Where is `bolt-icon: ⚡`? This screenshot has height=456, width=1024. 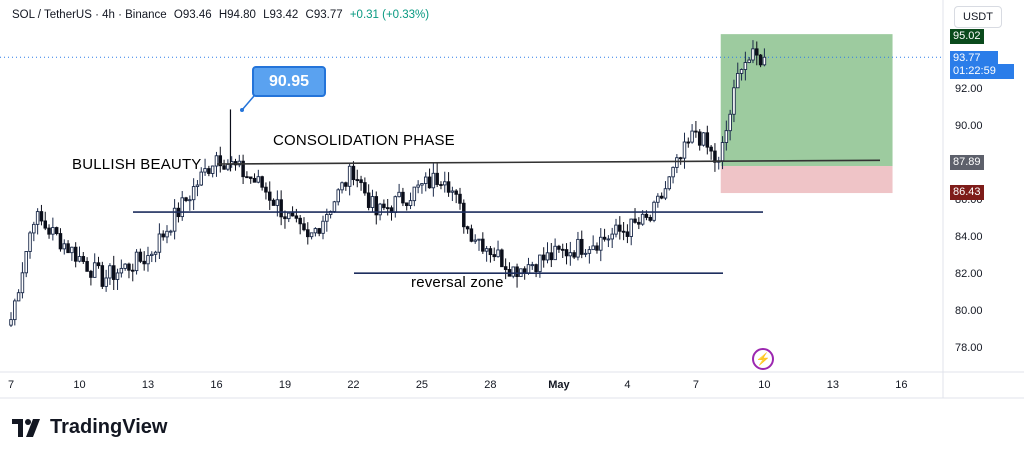 bolt-icon: ⚡ is located at coordinates (763, 359).